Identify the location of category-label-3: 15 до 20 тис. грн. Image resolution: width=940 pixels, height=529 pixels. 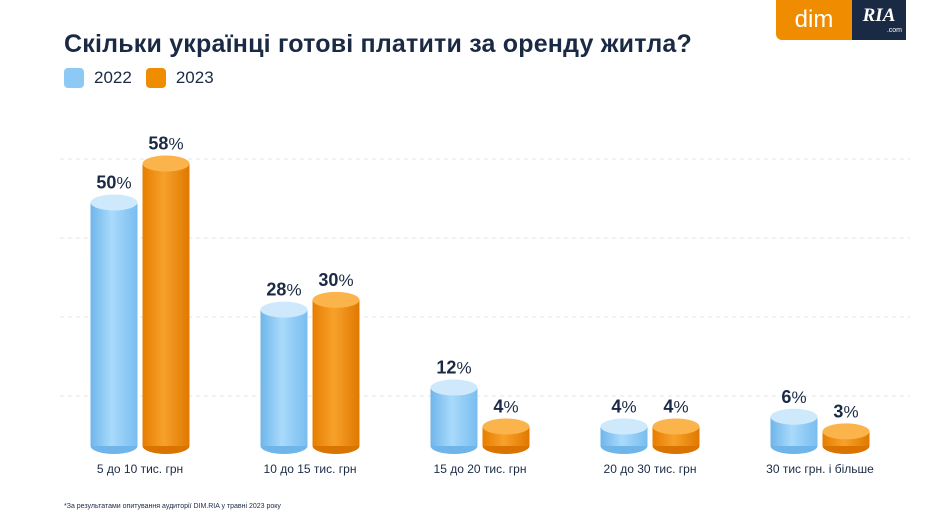
(480, 469).